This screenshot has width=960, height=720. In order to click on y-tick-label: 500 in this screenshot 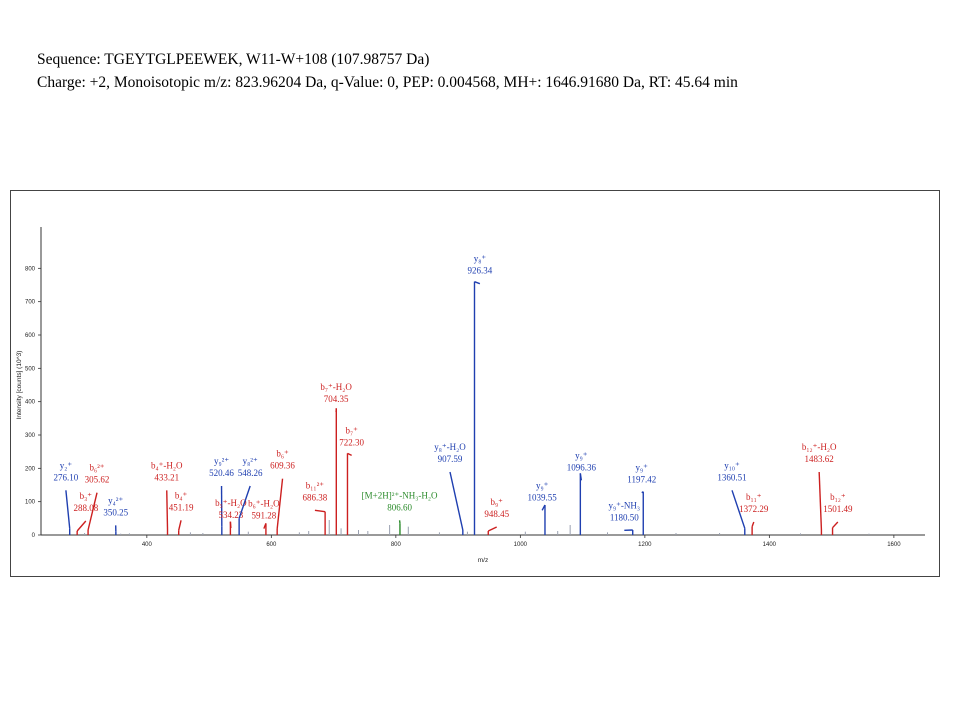, I will do `click(30, 369)`.